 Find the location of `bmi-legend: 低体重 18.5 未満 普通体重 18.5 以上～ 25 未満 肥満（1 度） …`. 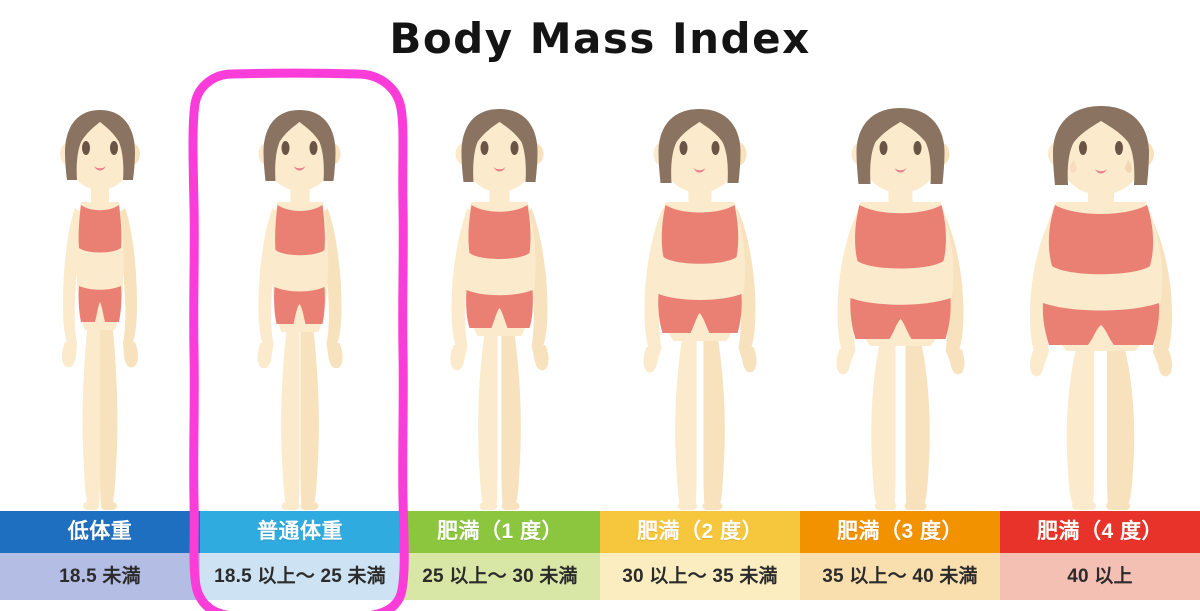

bmi-legend: 低体重 18.5 未満 普通体重 18.5 以上～ 25 未満 肥満（1 度） … is located at coordinates (600, 555).